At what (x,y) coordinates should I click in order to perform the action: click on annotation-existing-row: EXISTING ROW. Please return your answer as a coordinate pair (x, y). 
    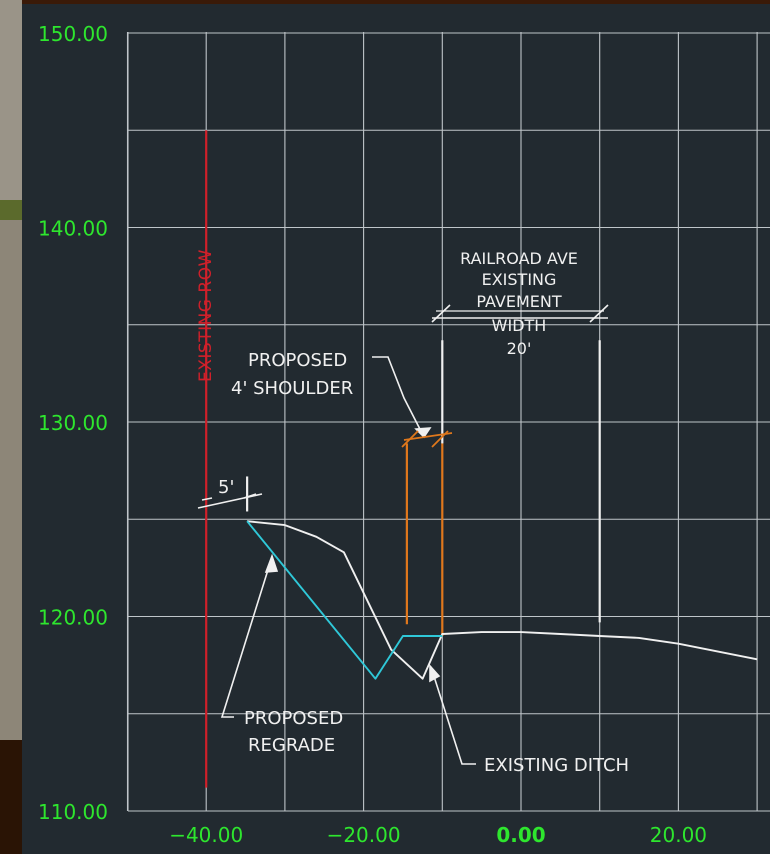
    Looking at the image, I should click on (206, 315).